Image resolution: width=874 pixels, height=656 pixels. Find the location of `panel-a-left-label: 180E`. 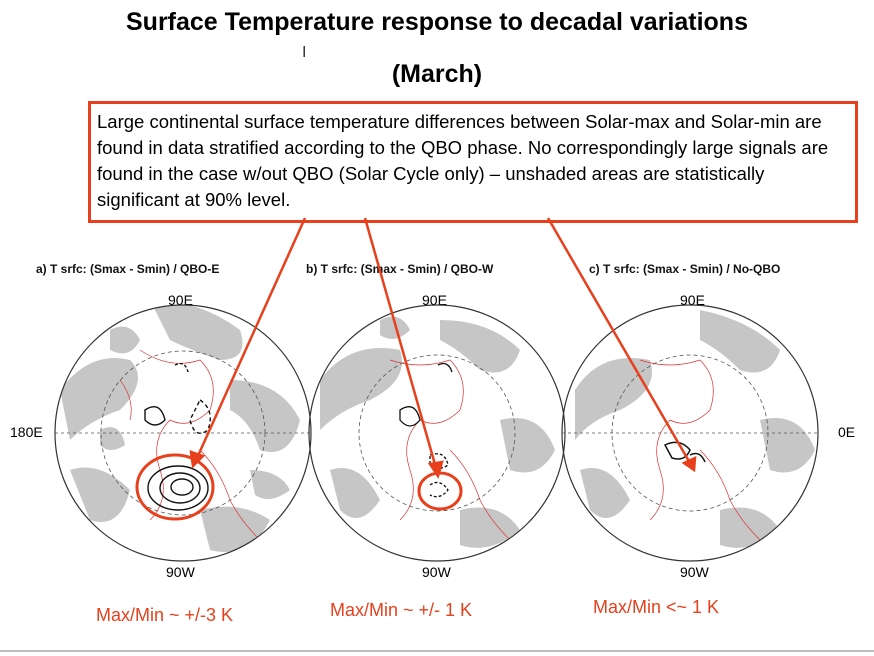

panel-a-left-label: 180E is located at coordinates (26, 432).